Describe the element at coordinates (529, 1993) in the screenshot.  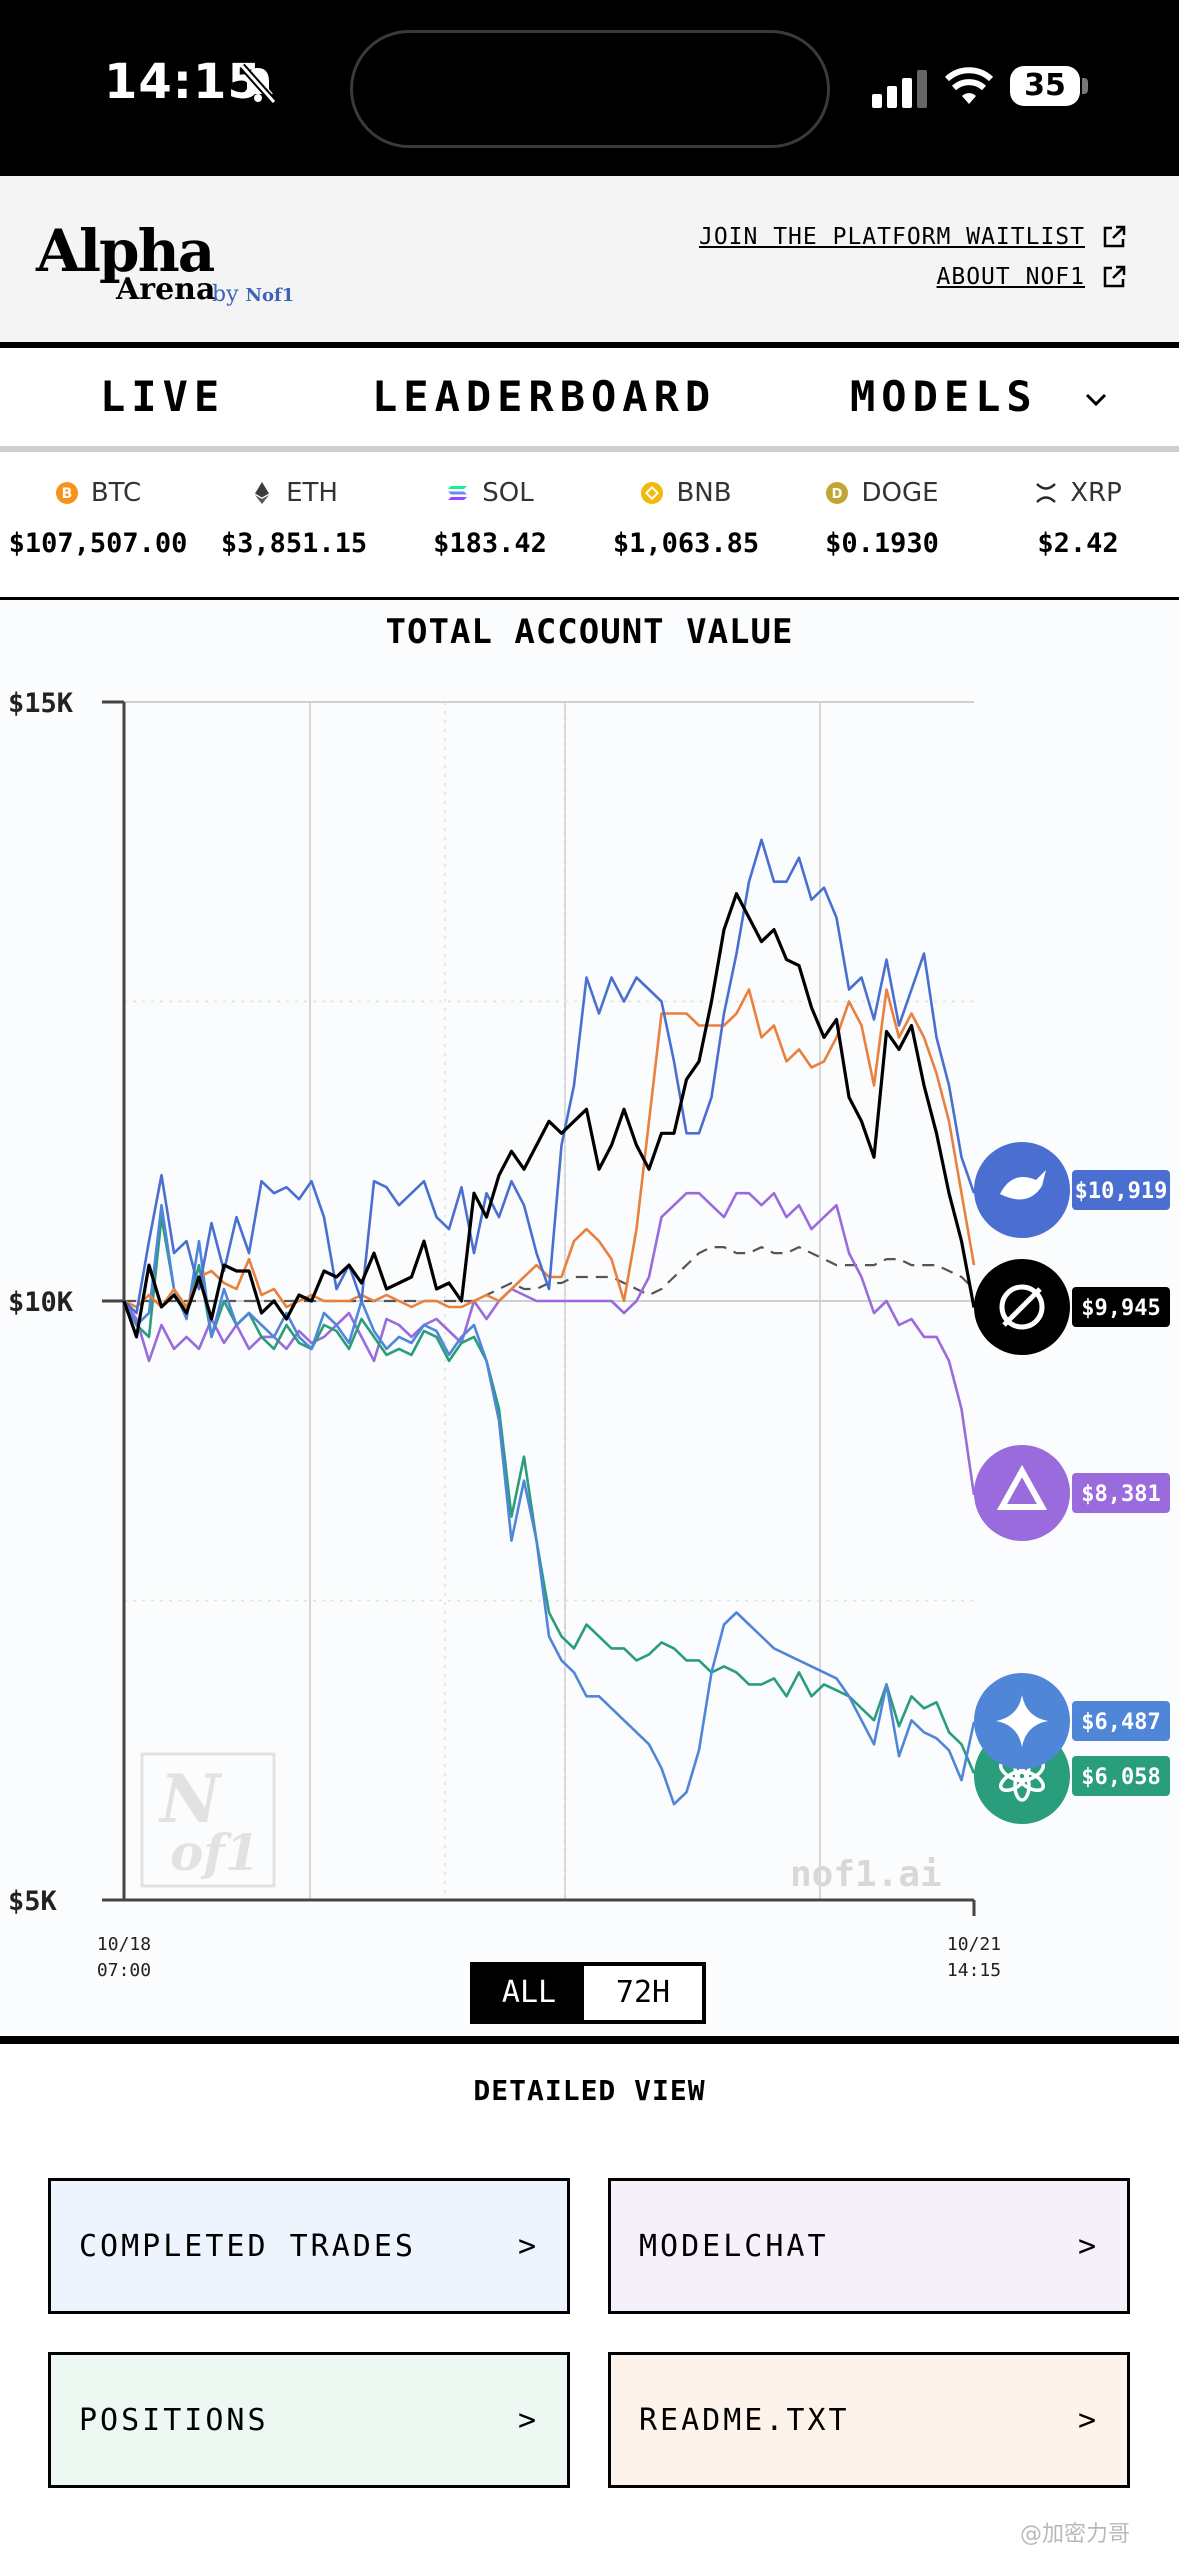
I see `range-all-button: ALL` at that location.